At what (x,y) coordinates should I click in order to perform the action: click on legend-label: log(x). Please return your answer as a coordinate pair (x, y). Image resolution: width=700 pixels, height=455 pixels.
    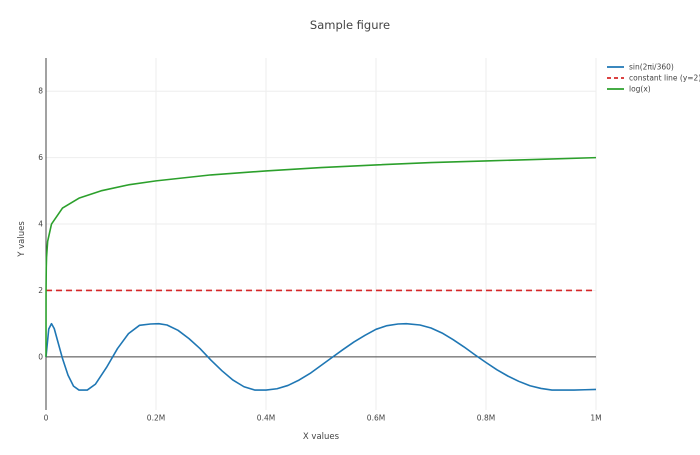
    Looking at the image, I should click on (640, 89).